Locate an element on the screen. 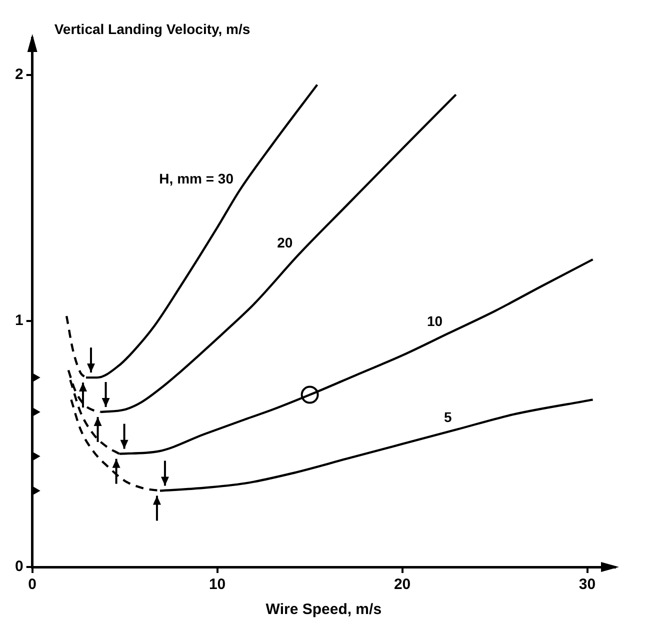  x-tick-label: 10 is located at coordinates (217, 585).